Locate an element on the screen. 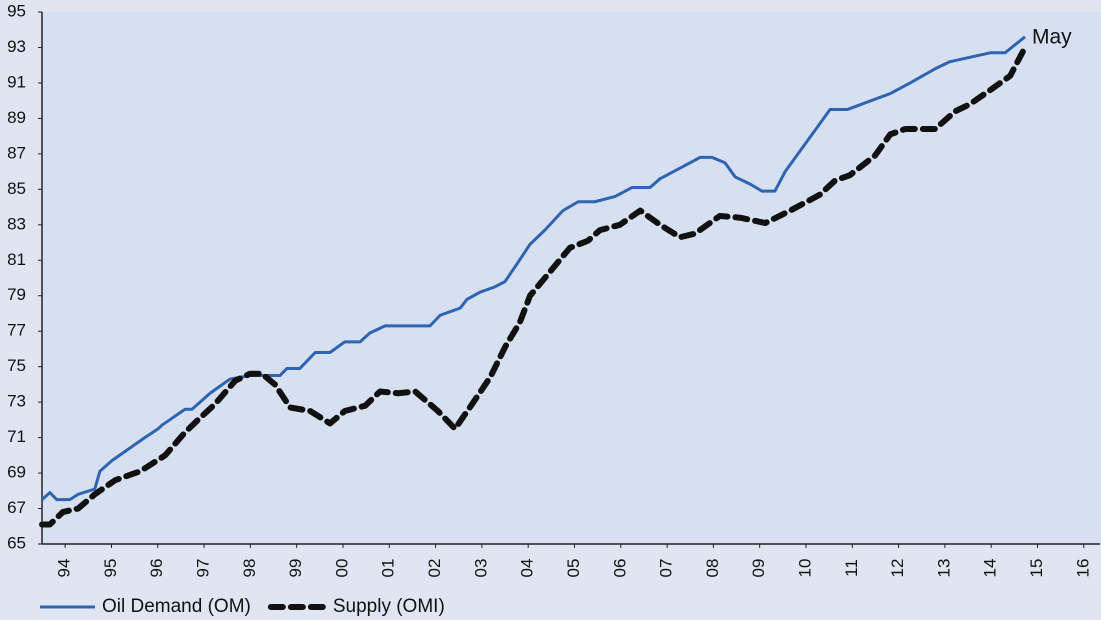 The width and height of the screenshot is (1101, 620). x-tick-label: 12 is located at coordinates (897, 568).